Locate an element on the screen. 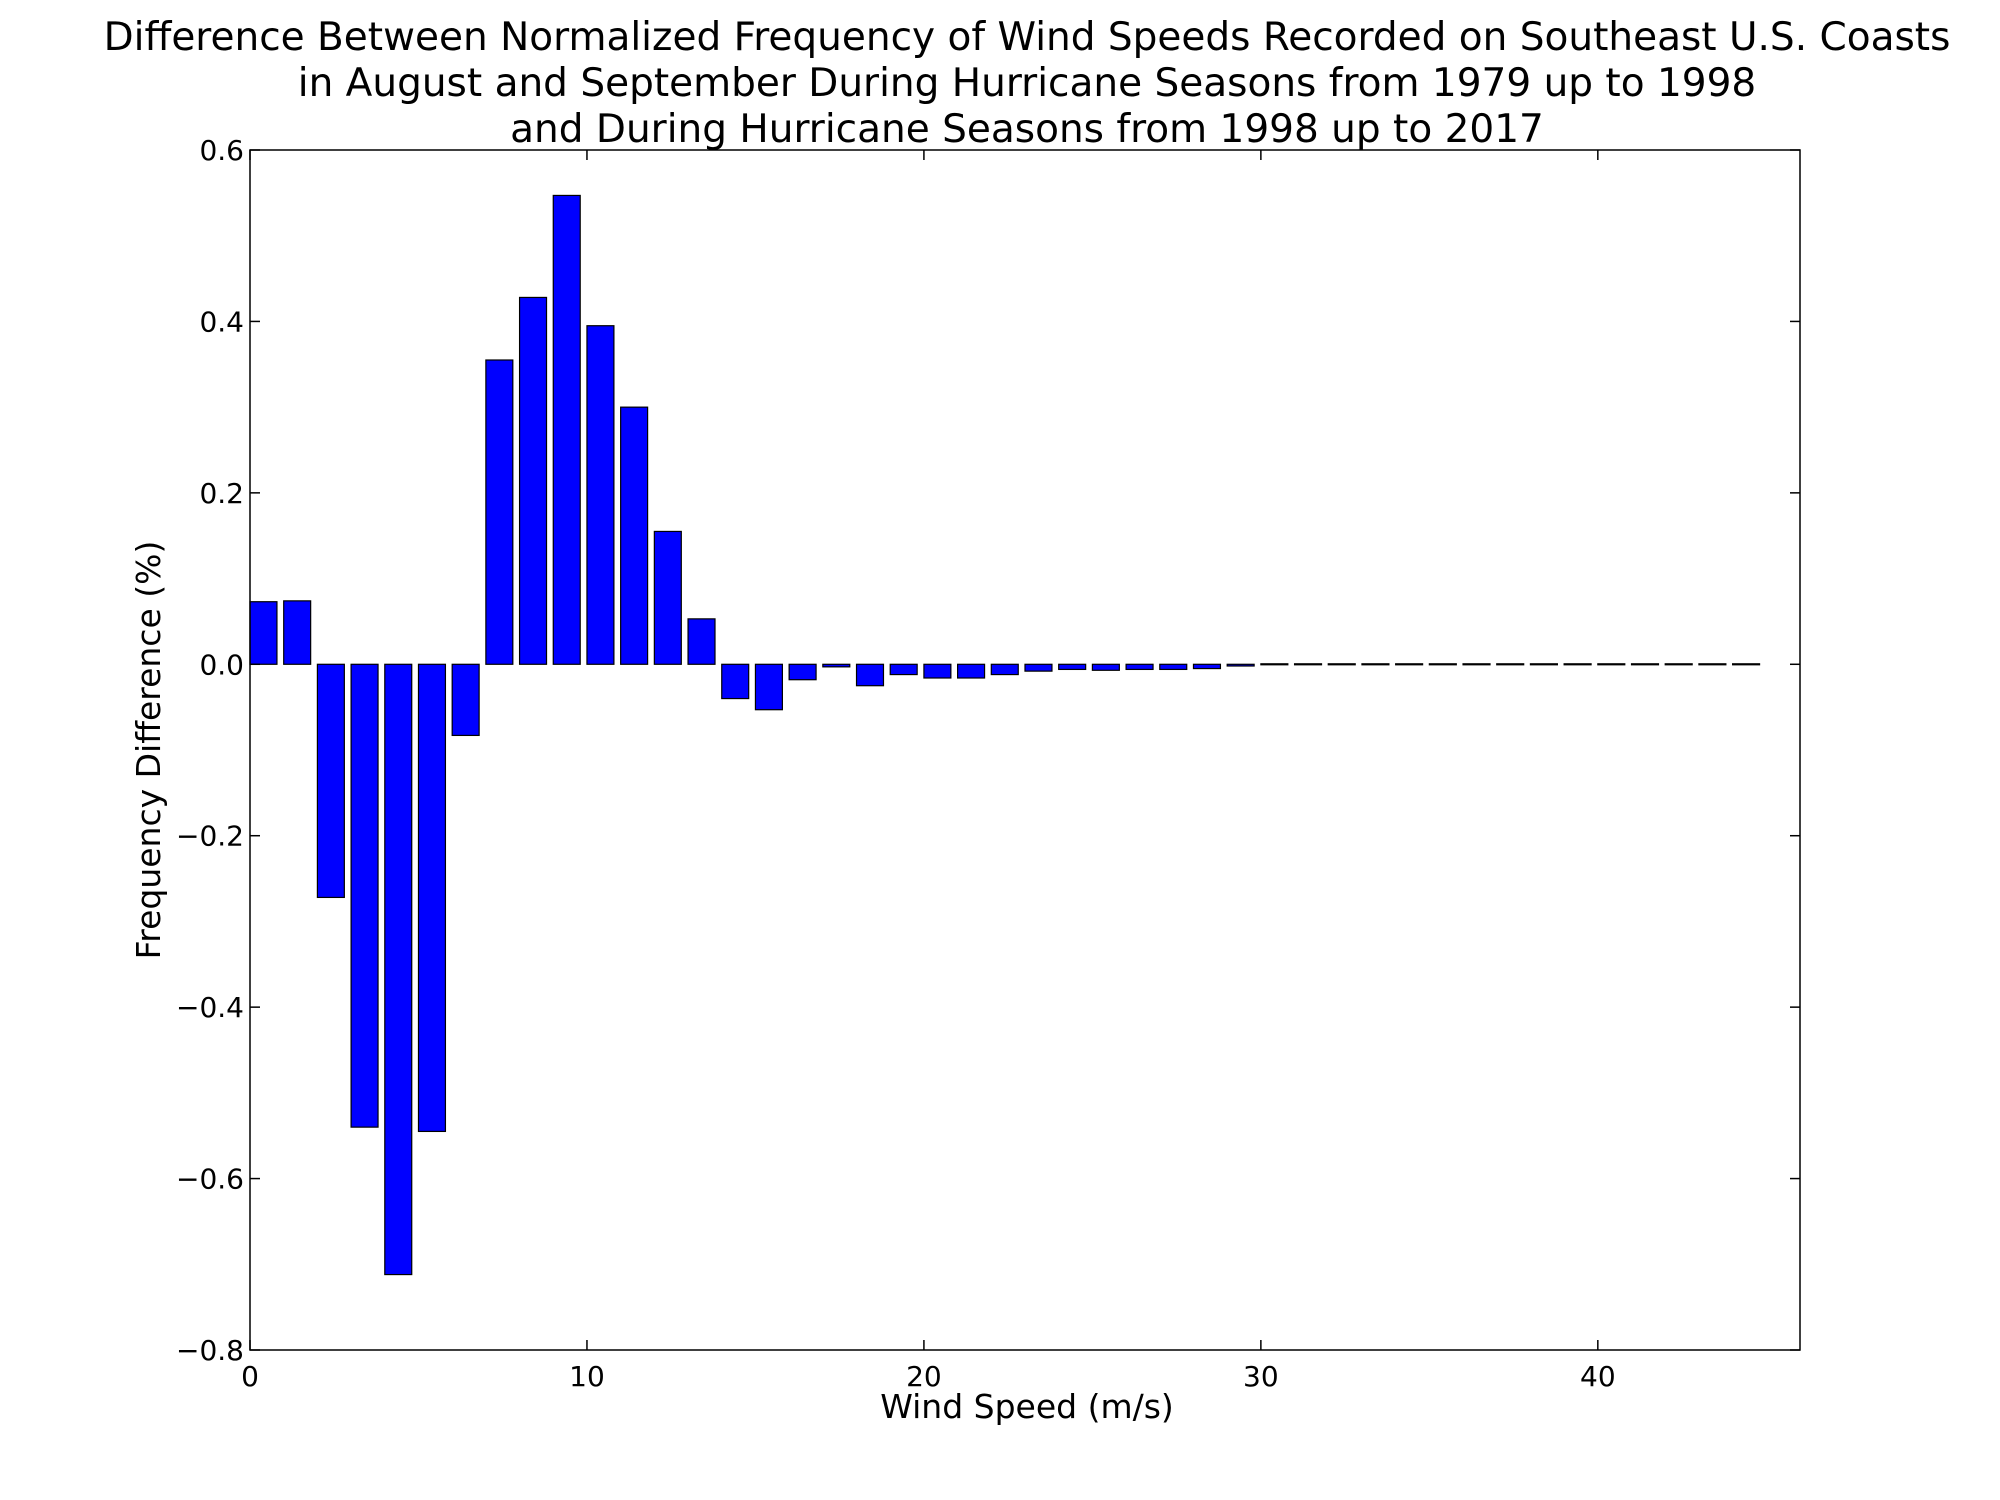 This screenshot has height=1500, width=2000. y-tick-label: −0.2 is located at coordinates (210, 836).